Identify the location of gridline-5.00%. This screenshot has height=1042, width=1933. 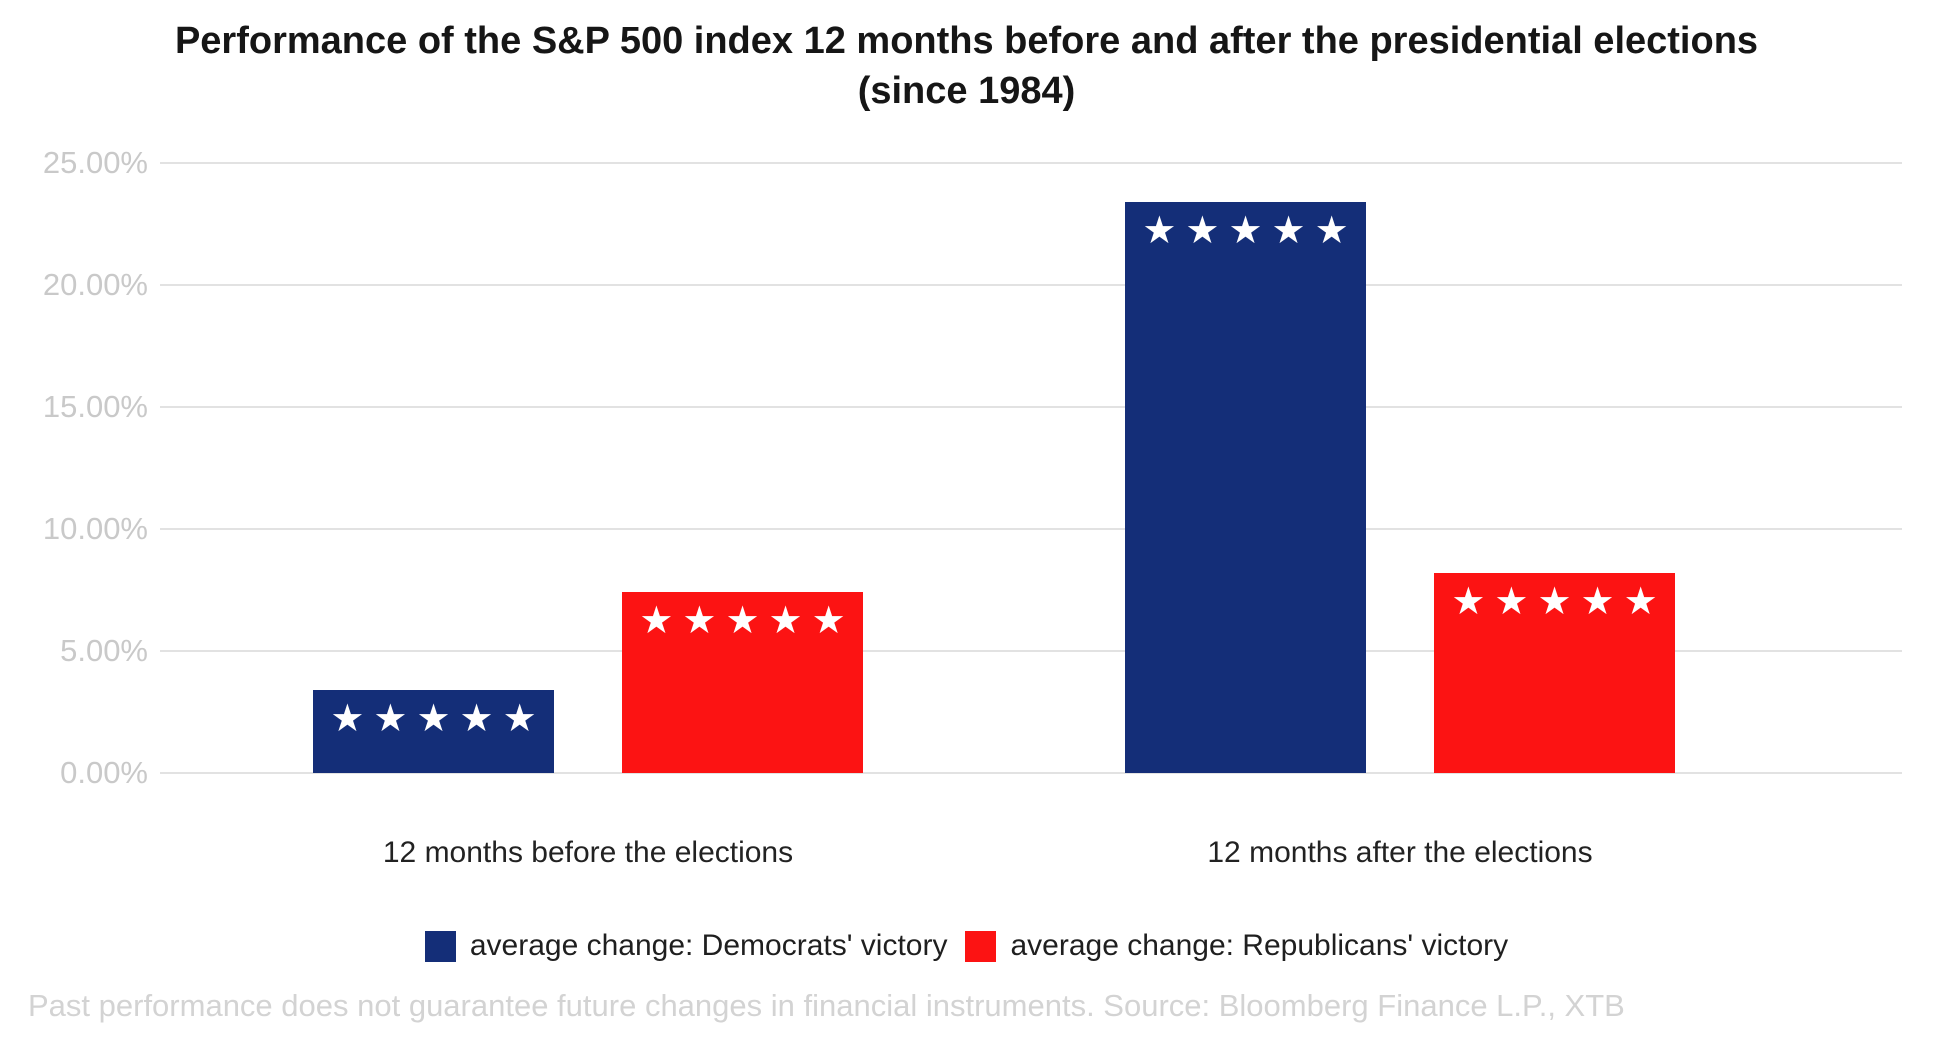
(1031, 651).